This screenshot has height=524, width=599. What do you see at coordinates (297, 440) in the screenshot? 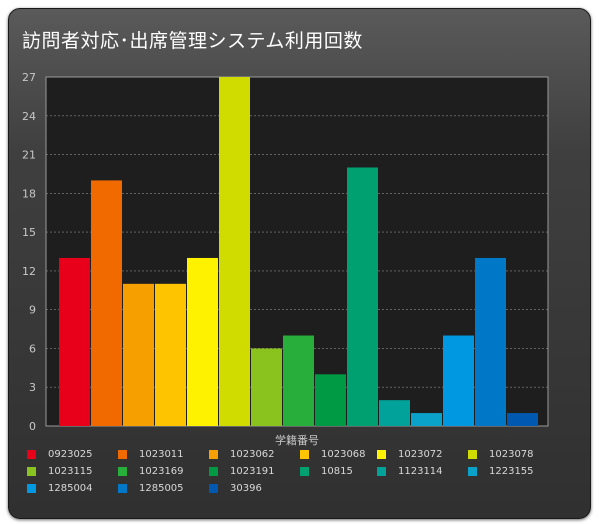
I see `x-axis-label: 学籍番号` at bounding box center [297, 440].